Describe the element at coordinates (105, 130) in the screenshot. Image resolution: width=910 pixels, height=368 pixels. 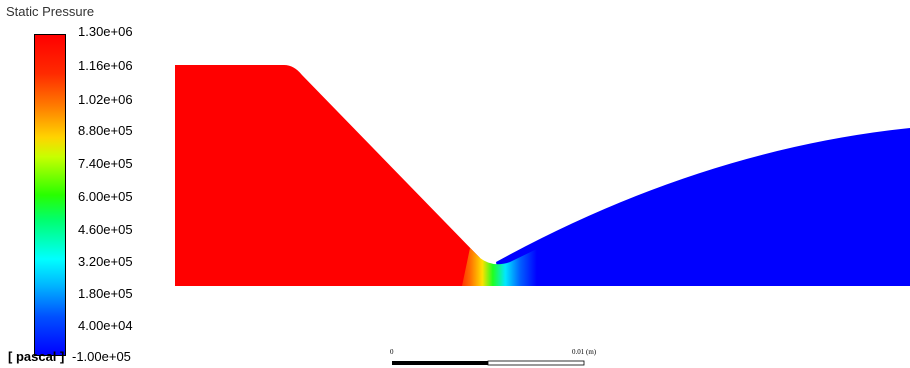
I see `tick-label: 8.80e+05` at that location.